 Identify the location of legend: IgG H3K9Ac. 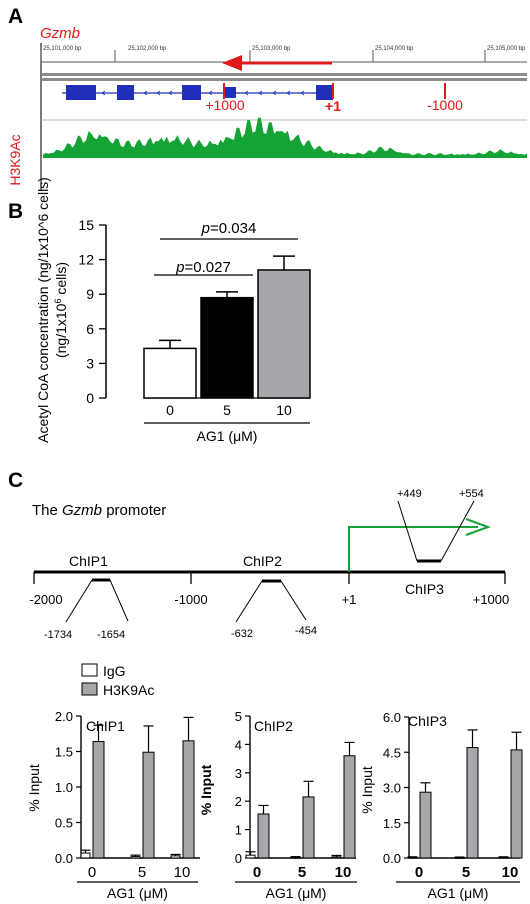
(117, 680).